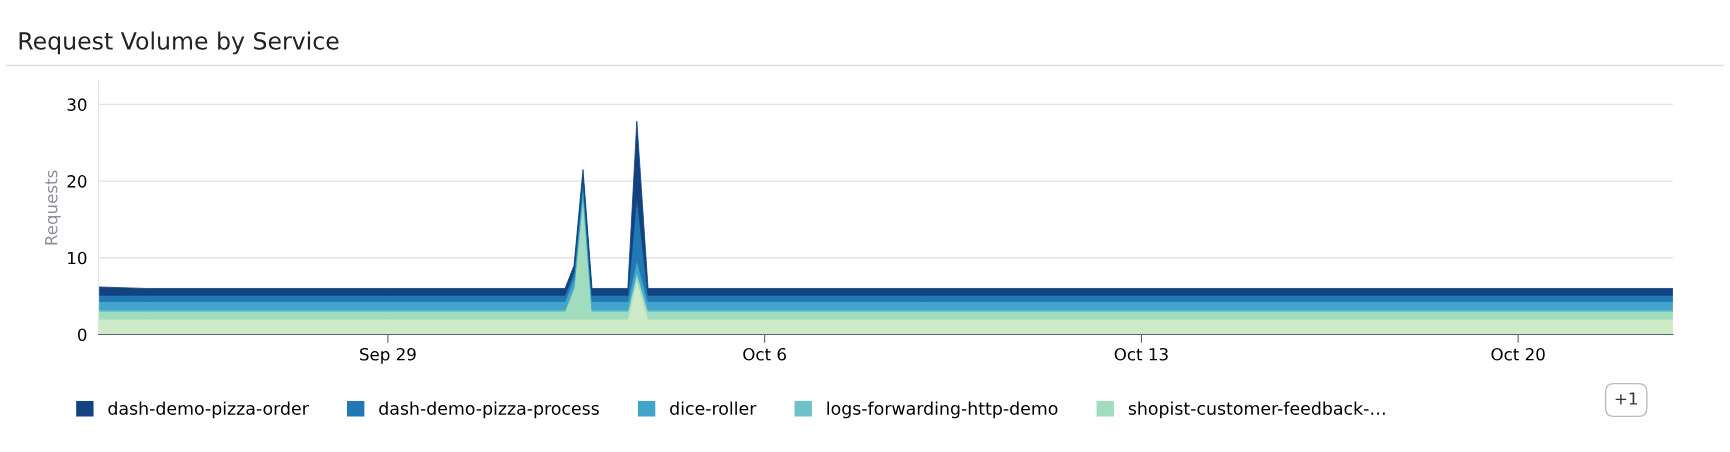  Describe the element at coordinates (713, 408) in the screenshot. I see `legend-label: dice-roller` at that location.